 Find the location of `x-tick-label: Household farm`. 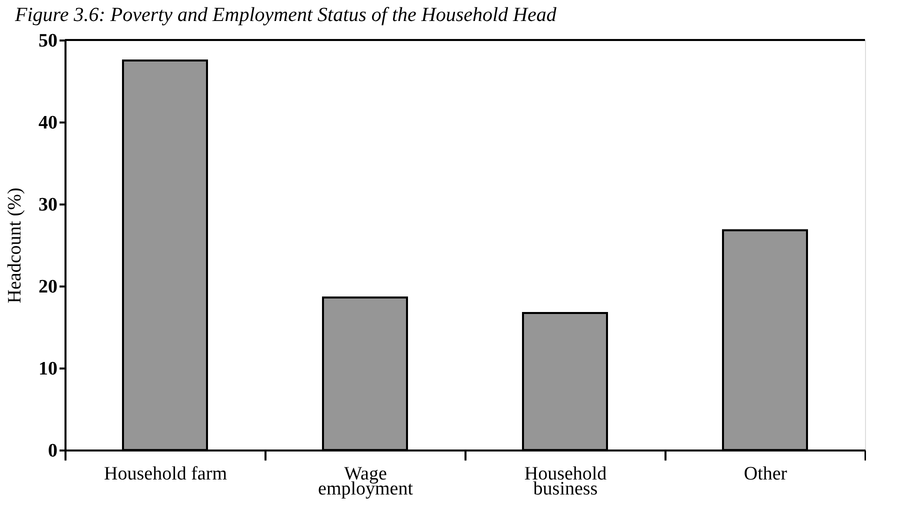

x-tick-label: Household farm is located at coordinates (166, 474).